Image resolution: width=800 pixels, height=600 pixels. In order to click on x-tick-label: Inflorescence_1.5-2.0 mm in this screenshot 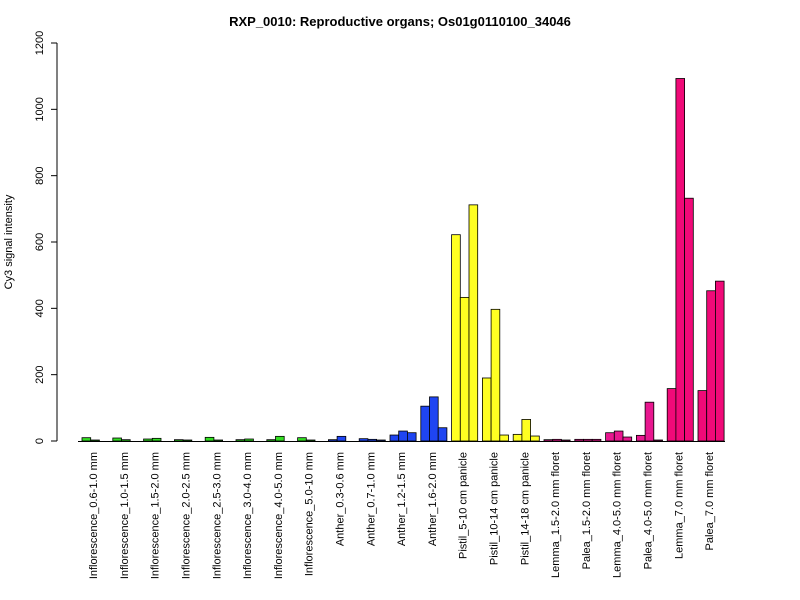, I will do `click(156, 515)`.